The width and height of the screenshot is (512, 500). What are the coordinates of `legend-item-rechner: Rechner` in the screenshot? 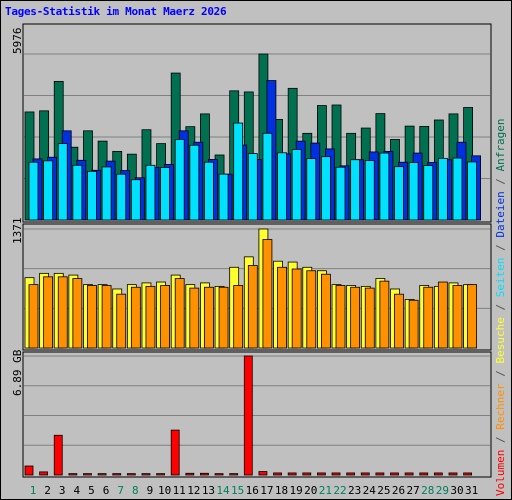 It's located at (500, 406).